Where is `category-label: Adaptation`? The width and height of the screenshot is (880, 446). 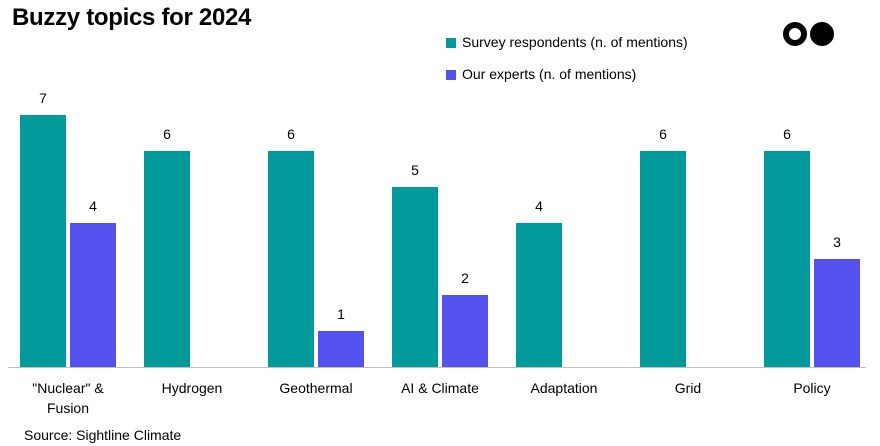
category-label: Adaptation is located at coordinates (564, 388).